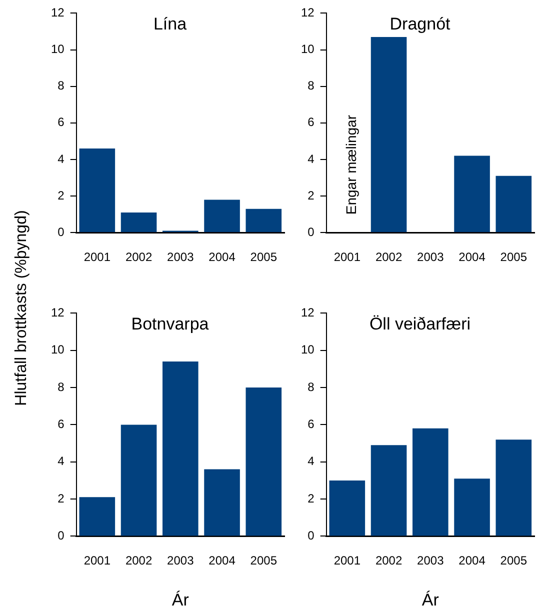  I want to click on chart-title: Botnvarpa, so click(170, 324).